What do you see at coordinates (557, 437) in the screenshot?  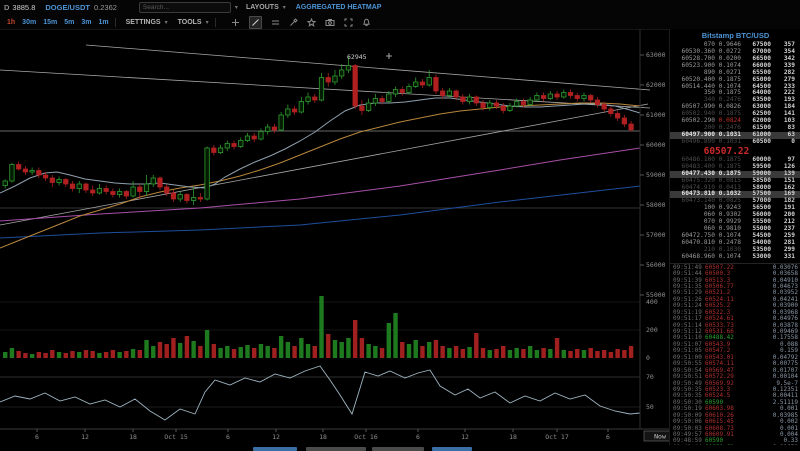 I see `time-axis-label: Oct 17` at bounding box center [557, 437].